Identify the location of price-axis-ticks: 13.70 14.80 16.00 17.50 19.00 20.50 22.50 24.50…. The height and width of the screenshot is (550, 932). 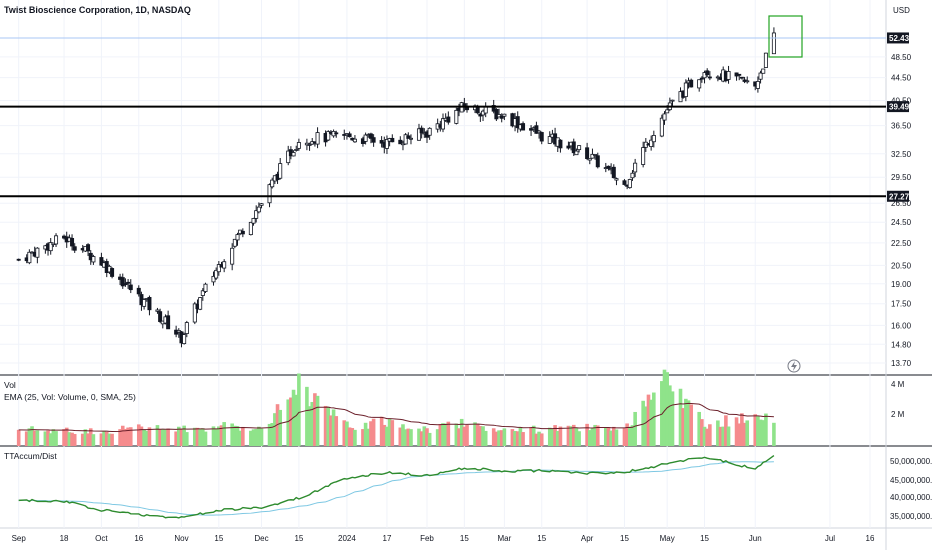
(901, 210).